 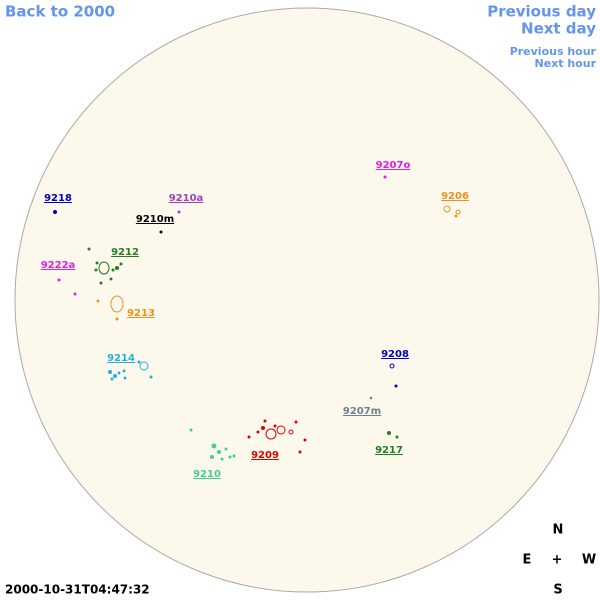 What do you see at coordinates (558, 29) in the screenshot?
I see `next-day-link: Next day` at bounding box center [558, 29].